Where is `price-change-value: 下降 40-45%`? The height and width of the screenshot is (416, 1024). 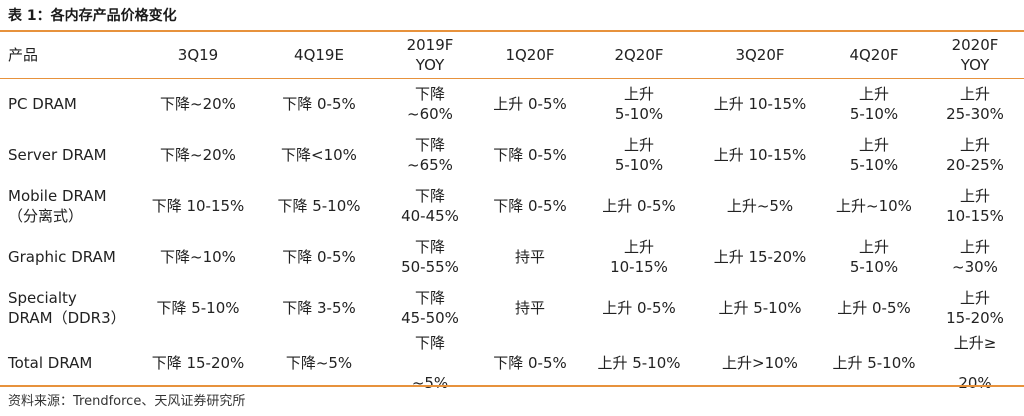 price-change-value: 下降 40-45% is located at coordinates (430, 205).